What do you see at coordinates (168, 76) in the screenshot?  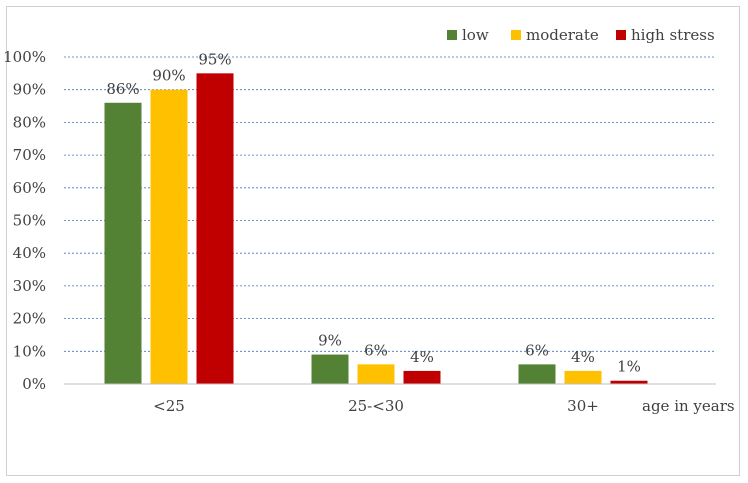 I see `data-label: 90%` at bounding box center [168, 76].